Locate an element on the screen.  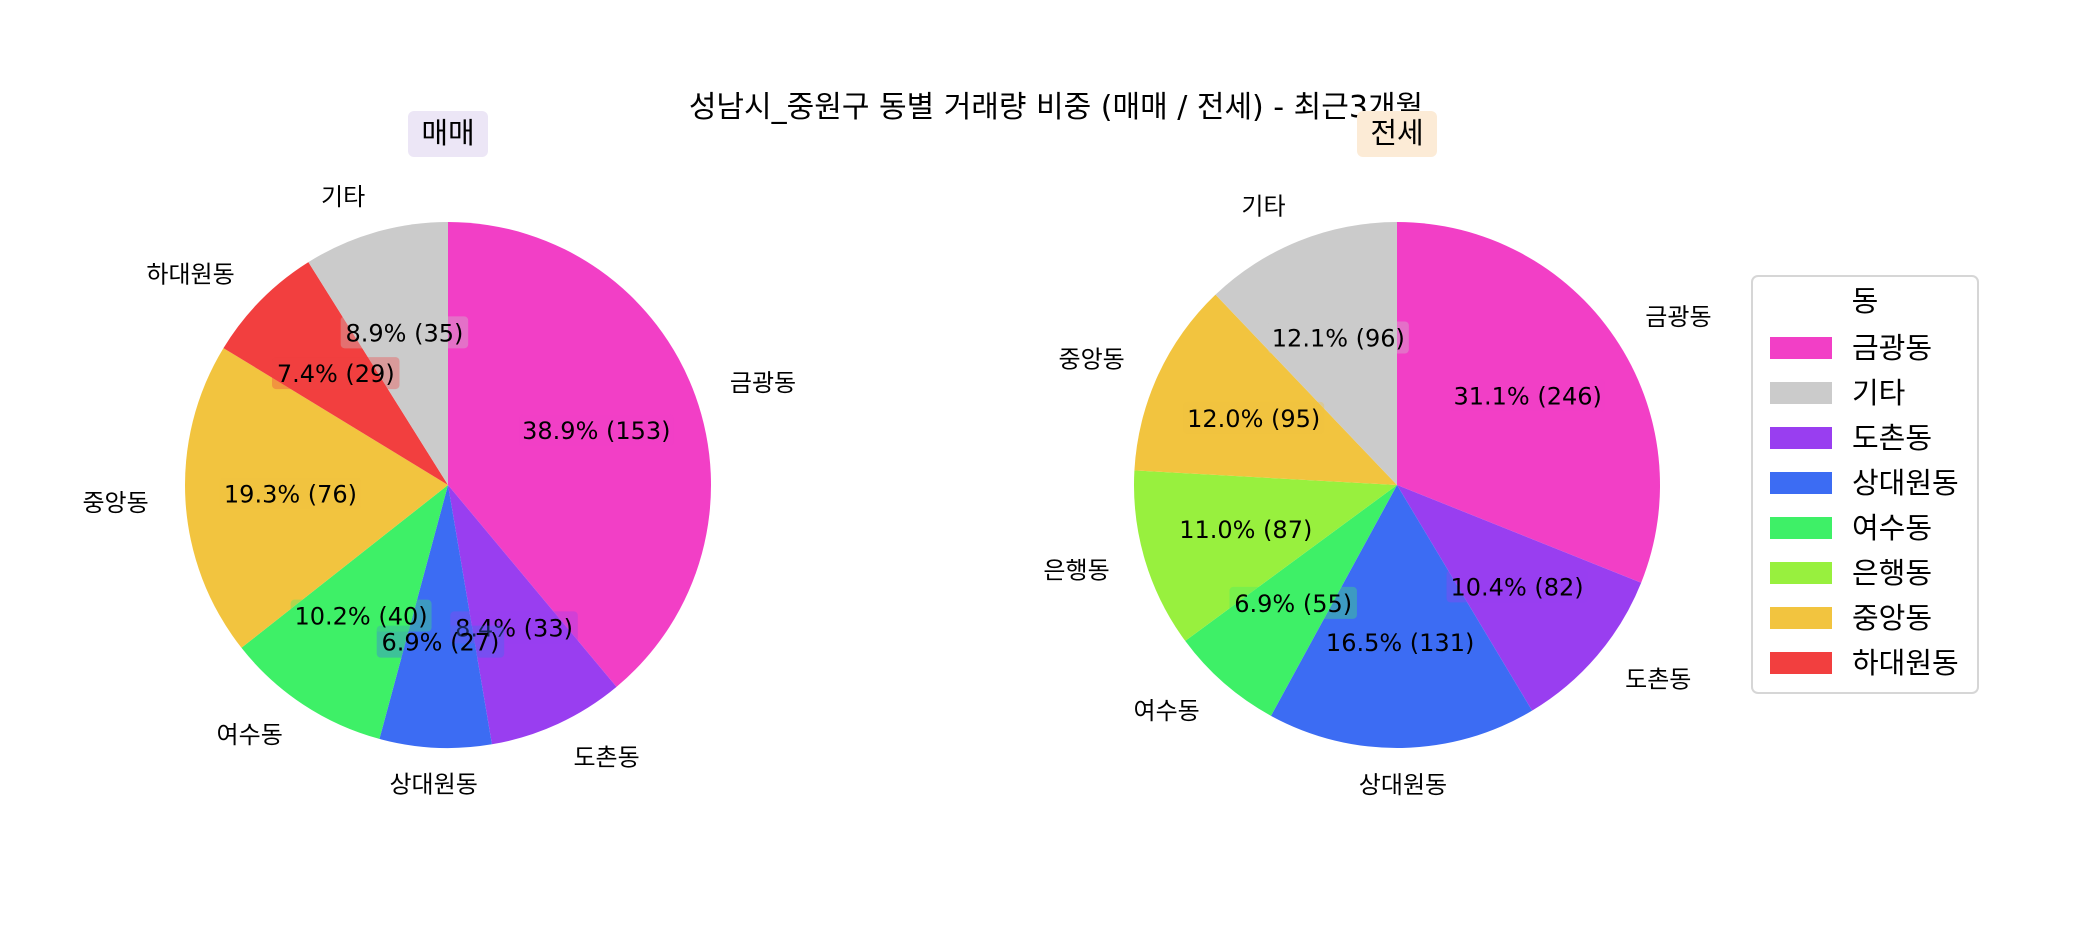
slice-label: 하대원동 is located at coordinates (190, 274).